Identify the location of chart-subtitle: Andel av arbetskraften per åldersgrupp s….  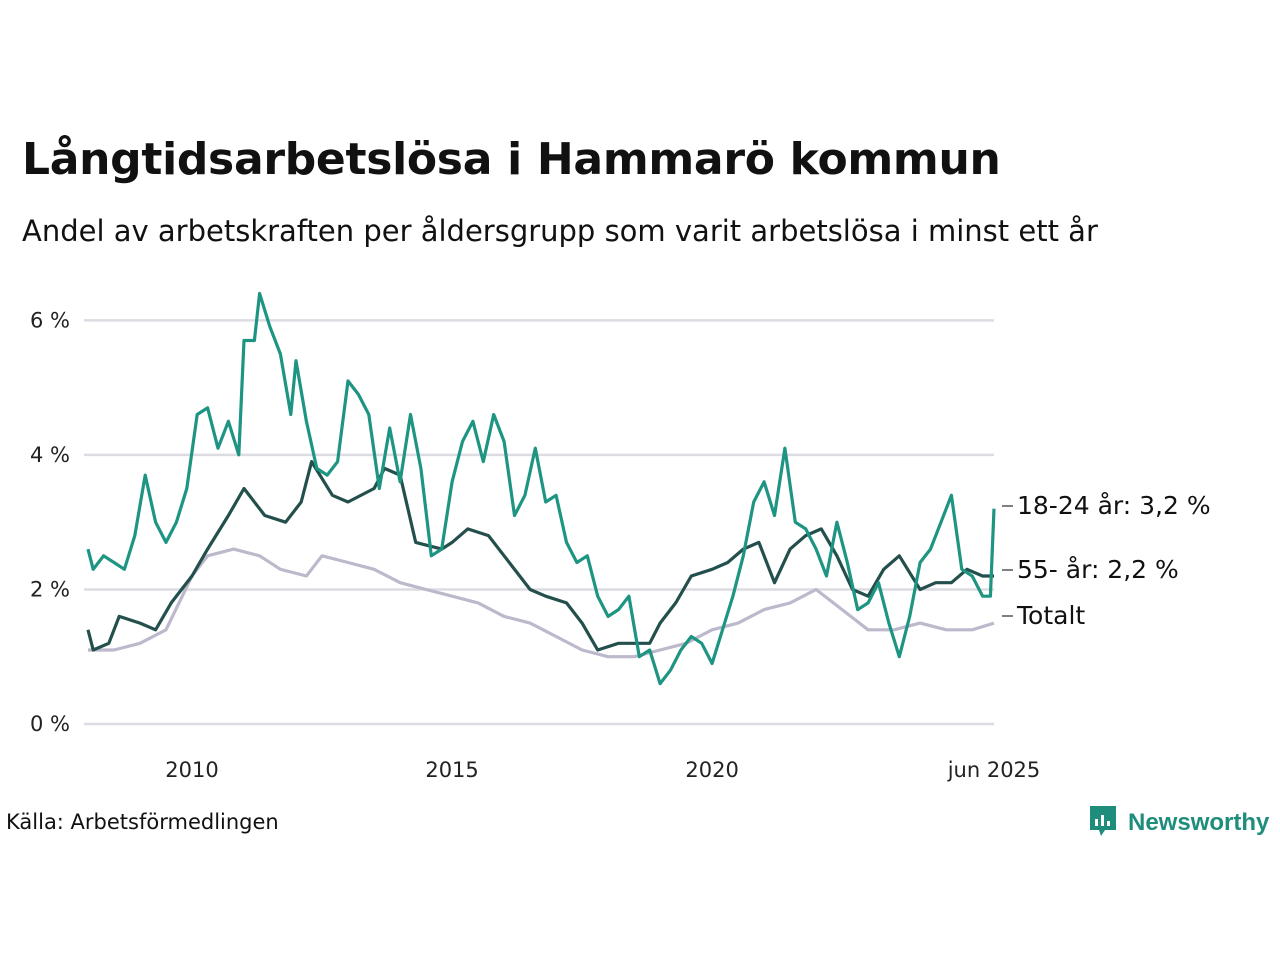
(560, 231).